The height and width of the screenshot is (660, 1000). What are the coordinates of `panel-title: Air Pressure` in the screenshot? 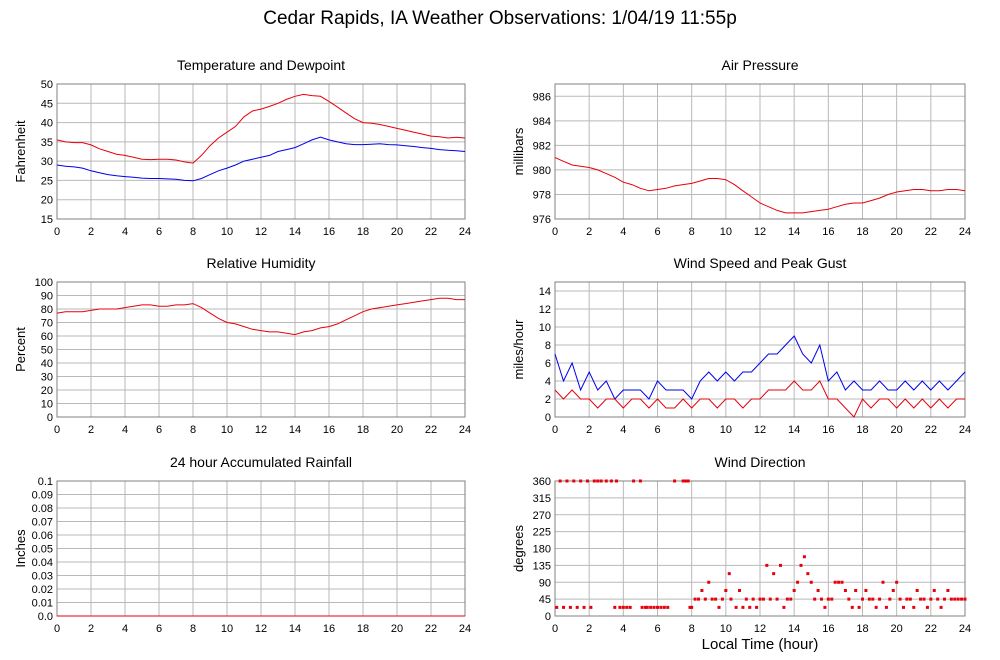 It's located at (759, 65).